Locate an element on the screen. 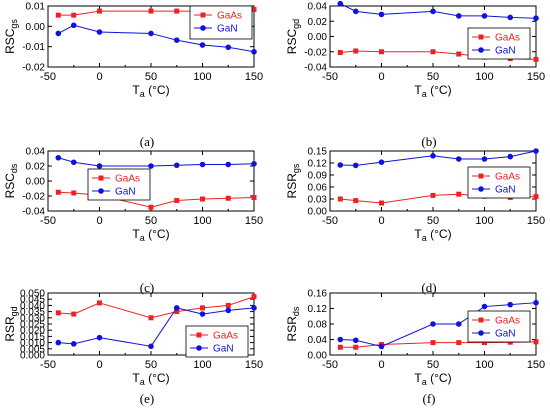 The height and width of the screenshot is (412, 550). y-tick-label: 0.02 is located at coordinates (36, 167).